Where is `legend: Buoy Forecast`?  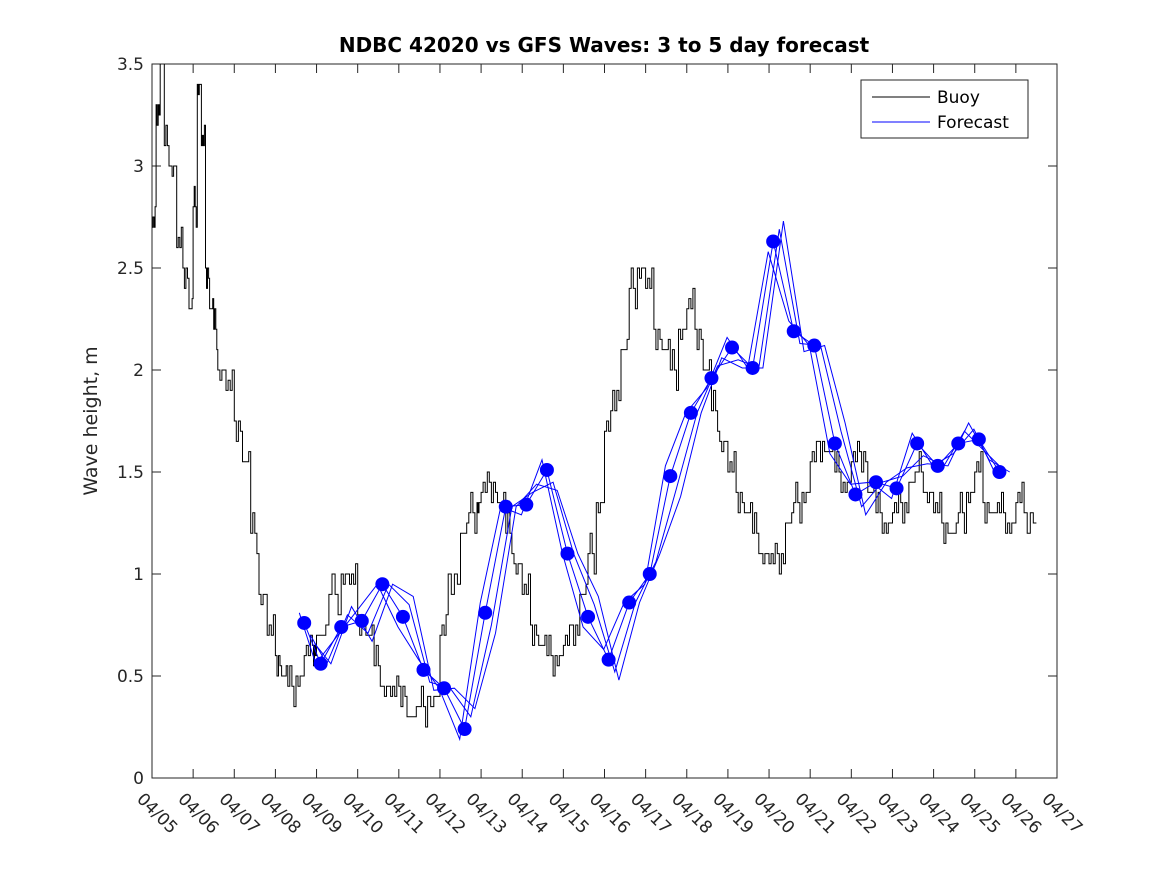 legend: Buoy Forecast is located at coordinates (944, 109).